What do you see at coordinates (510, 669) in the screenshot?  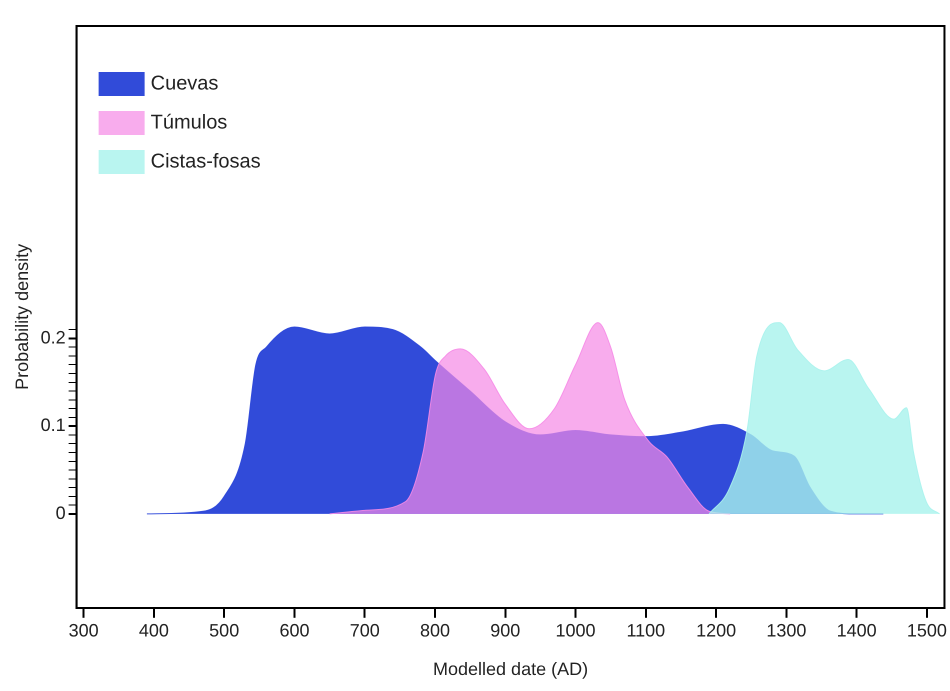 I see `x-axis-title: Modelled date (AD)` at bounding box center [510, 669].